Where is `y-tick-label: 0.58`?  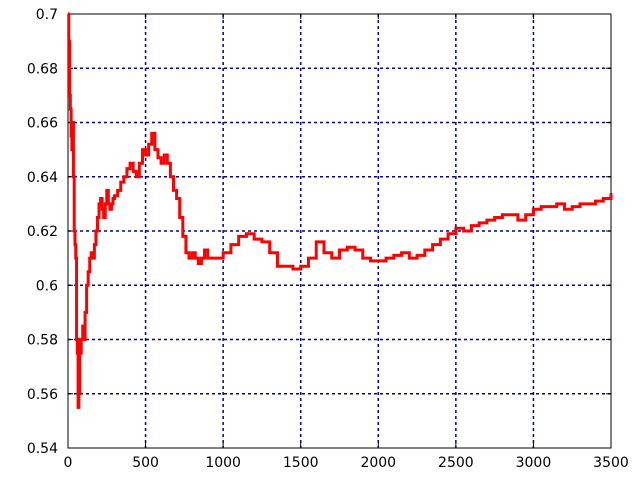 y-tick-label: 0.58 is located at coordinates (42, 341).